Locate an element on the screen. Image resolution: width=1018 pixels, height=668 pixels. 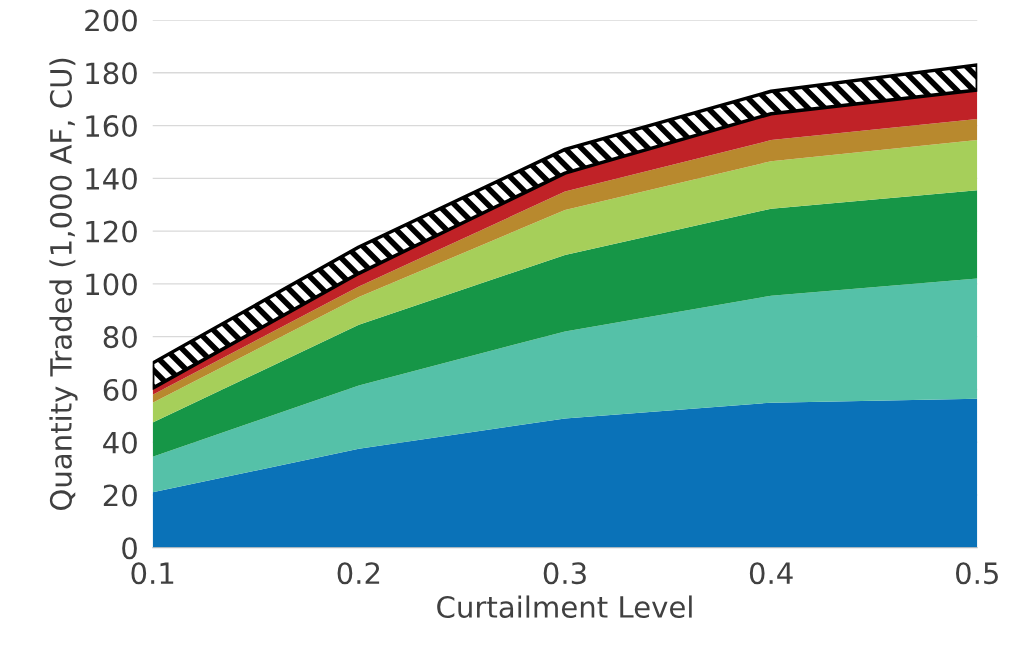
x-tick-label: 0.4 is located at coordinates (771, 573).